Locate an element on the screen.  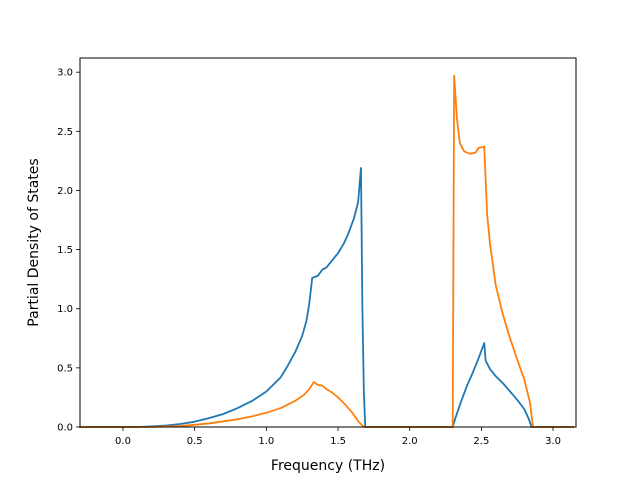
y-axis-ticks: 0.0 0.5 1.0 1.5 2.0 2.5 3.0 is located at coordinates (68, 251).